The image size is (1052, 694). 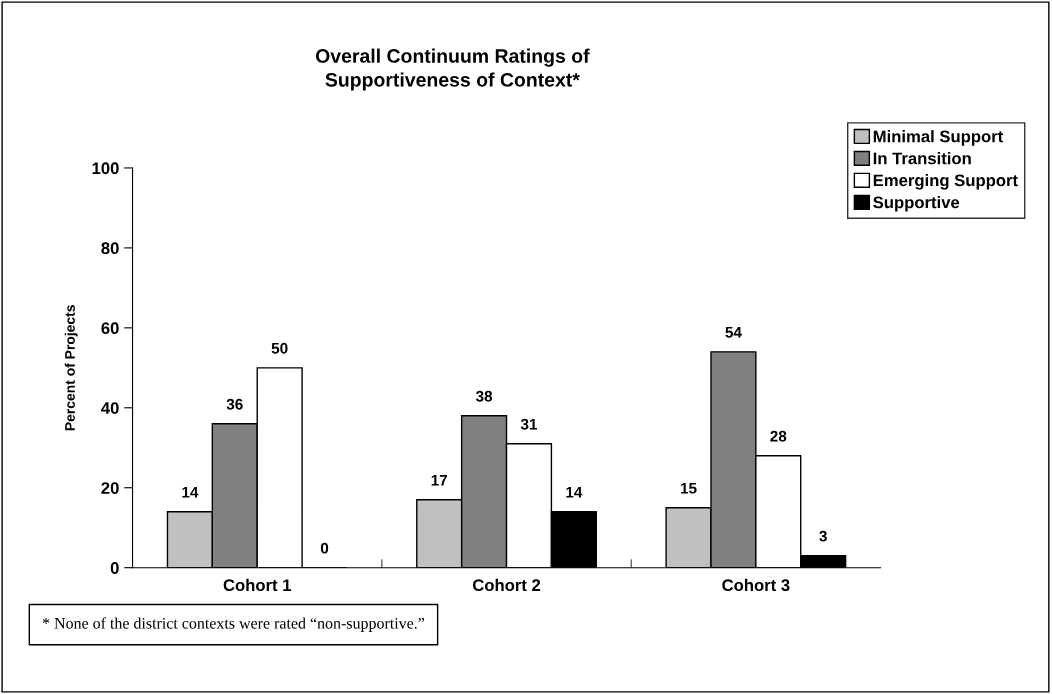 I want to click on x-tick-label: Cohort 2, so click(x=506, y=585).